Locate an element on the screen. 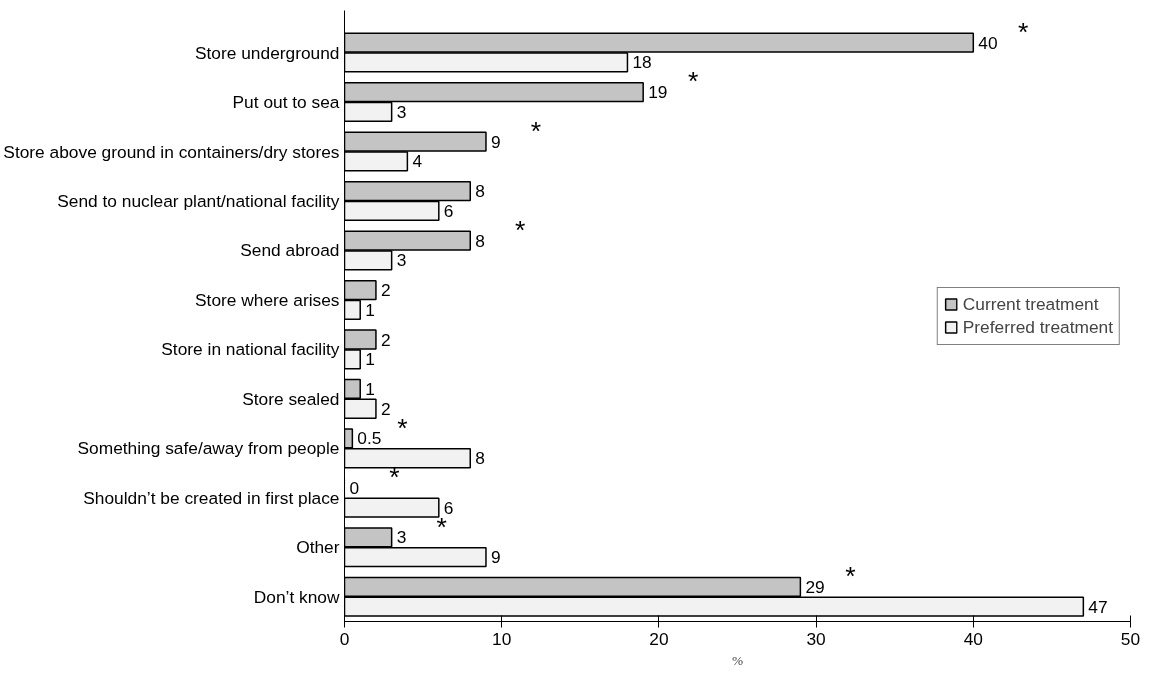  y-tick-label: Don’t know is located at coordinates (296, 596).